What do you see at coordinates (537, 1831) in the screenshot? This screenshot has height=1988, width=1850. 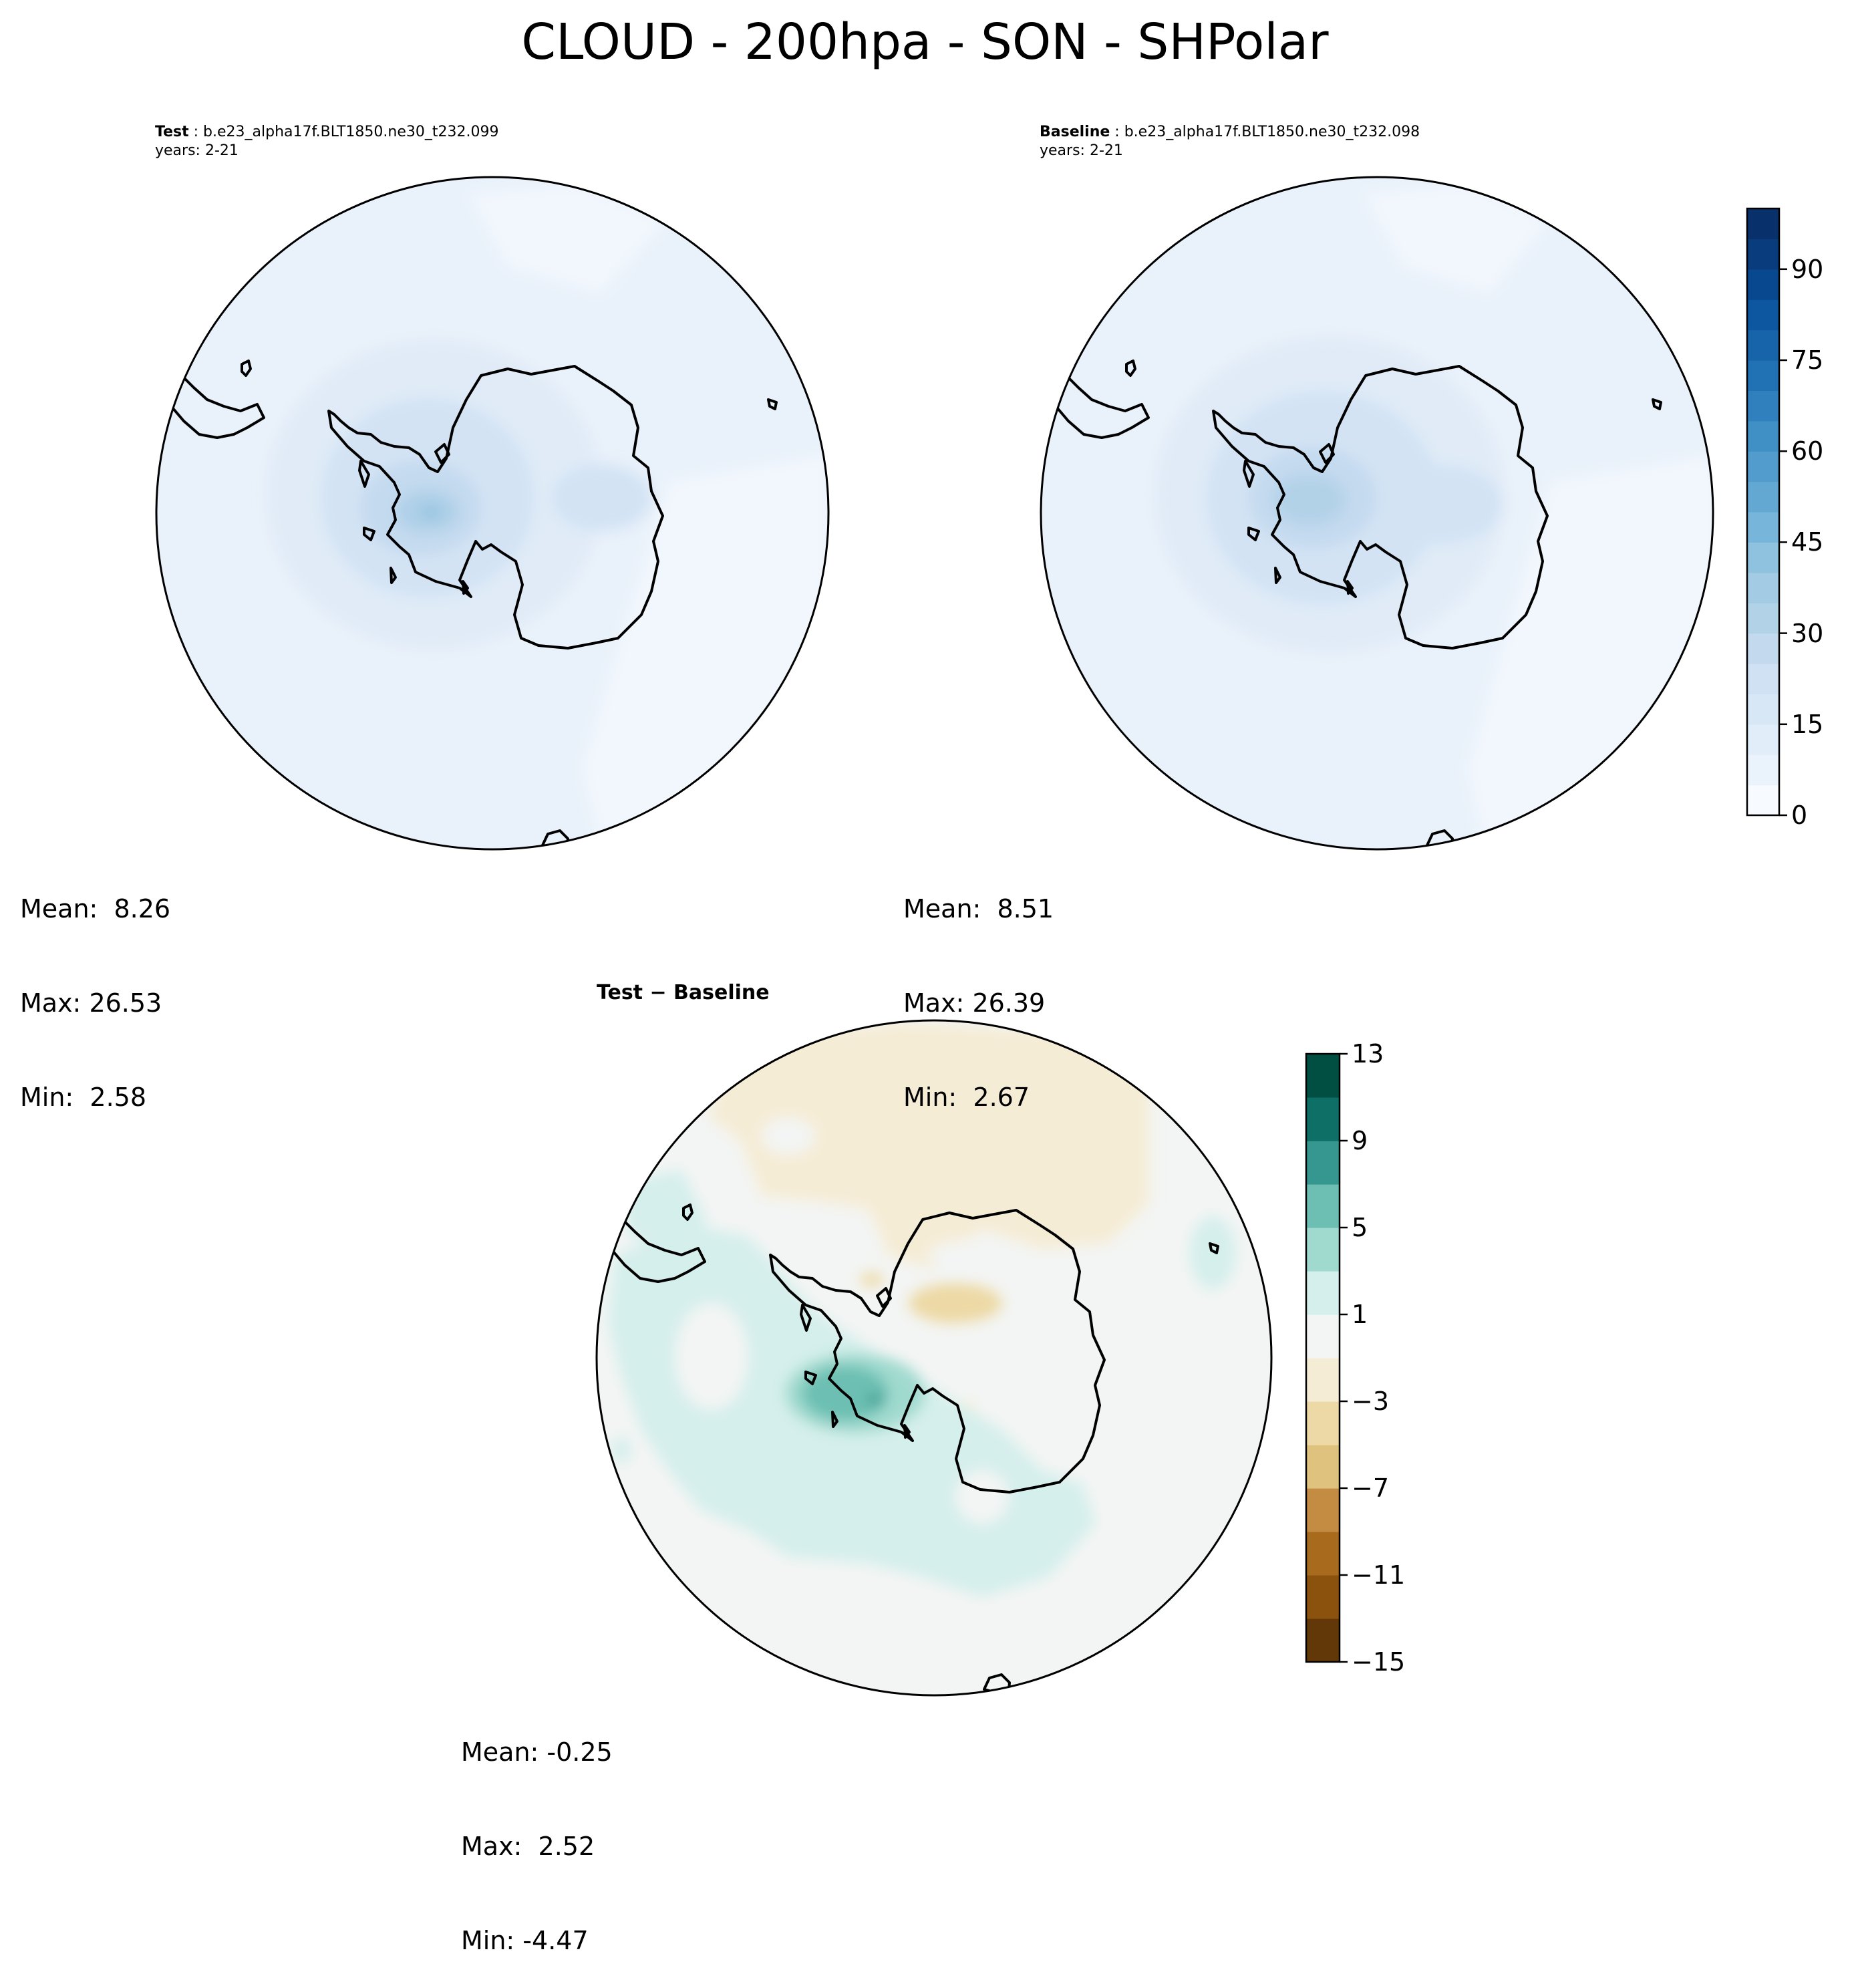 I see `diff-stats: Mean: -0.25 Max: 2.52 Min: -4.47` at bounding box center [537, 1831].